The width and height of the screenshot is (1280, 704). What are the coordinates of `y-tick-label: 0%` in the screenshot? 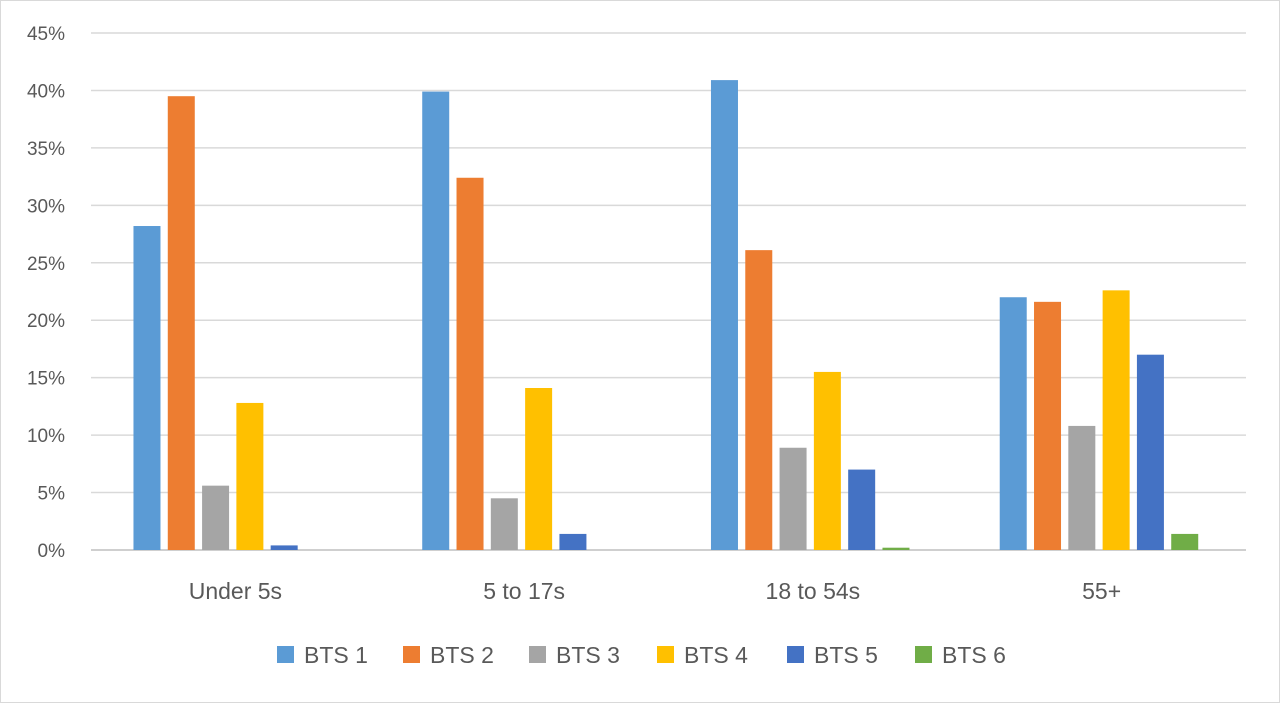 It's located at (52, 551).